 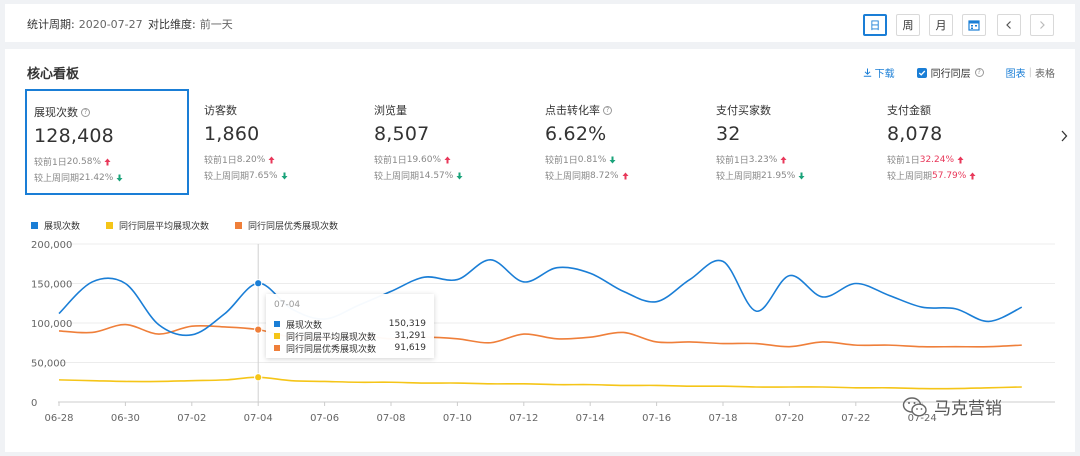 What do you see at coordinates (941, 25) in the screenshot?
I see `month-button: 月` at bounding box center [941, 25].